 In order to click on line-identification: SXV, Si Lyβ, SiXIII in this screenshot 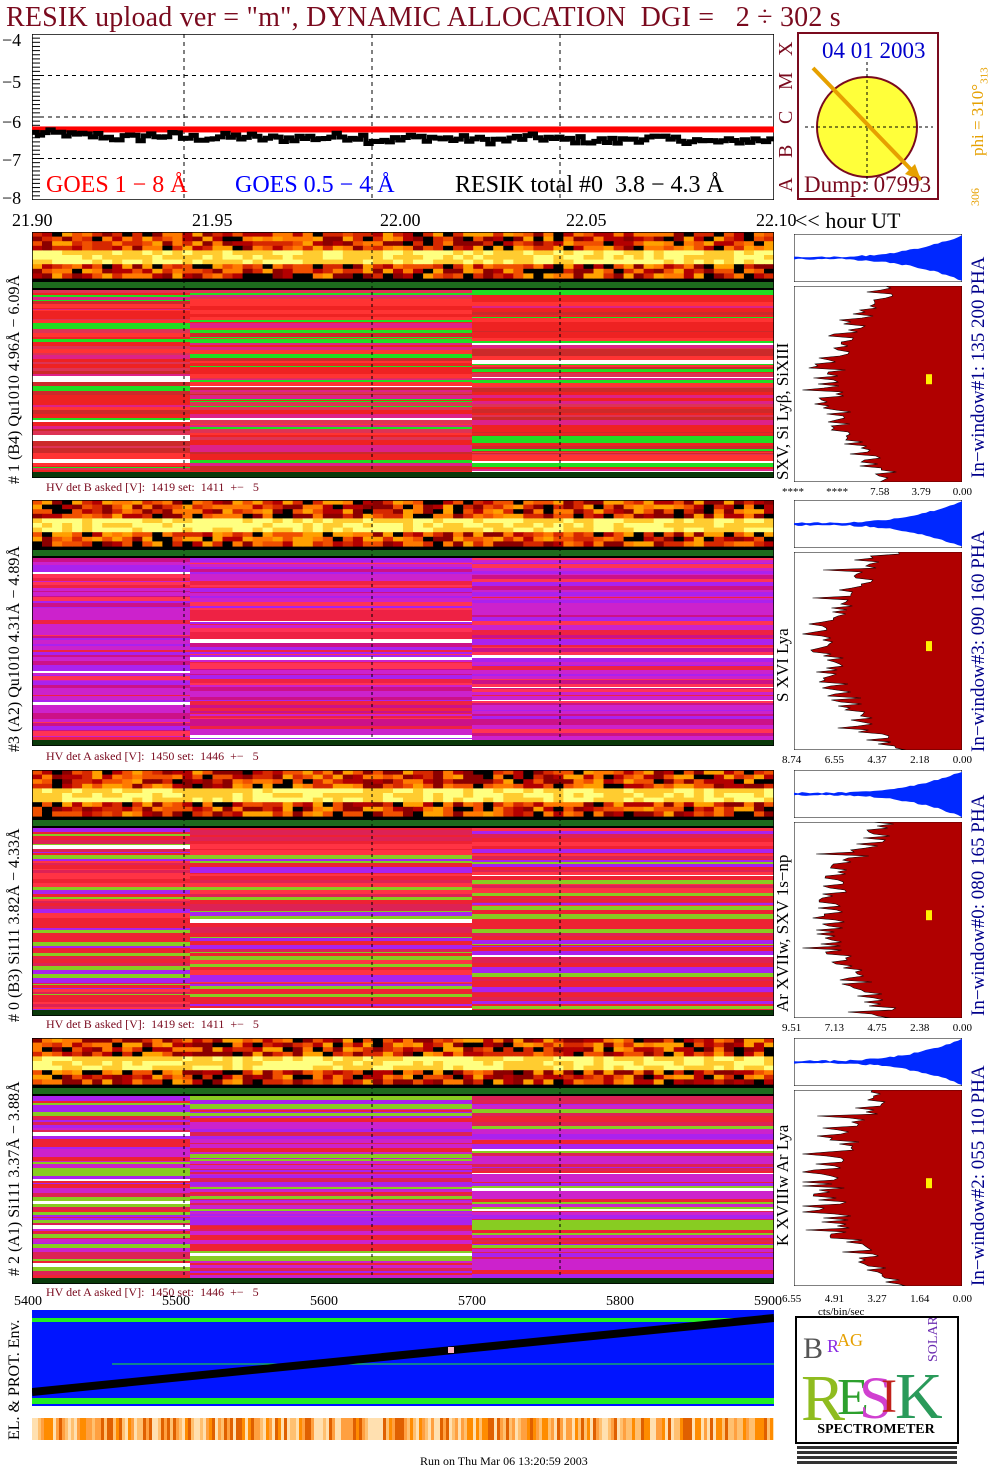, I will do `click(782, 411)`.